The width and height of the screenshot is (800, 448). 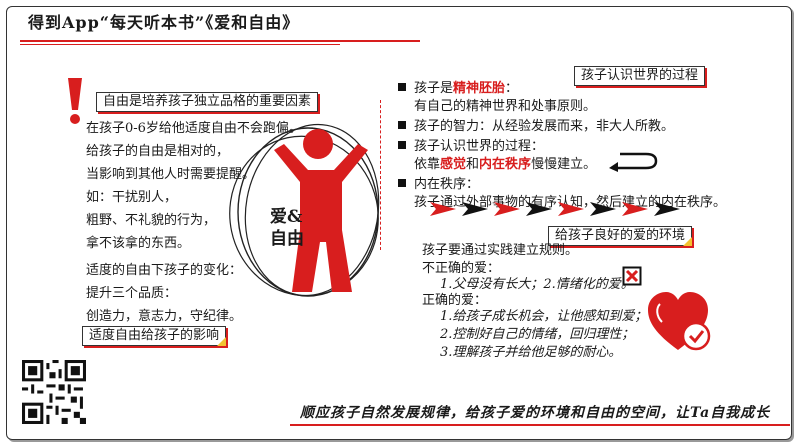 What do you see at coordinates (505, 164) in the screenshot?
I see `bullet-3-highlight-2: 内在秩序` at bounding box center [505, 164].